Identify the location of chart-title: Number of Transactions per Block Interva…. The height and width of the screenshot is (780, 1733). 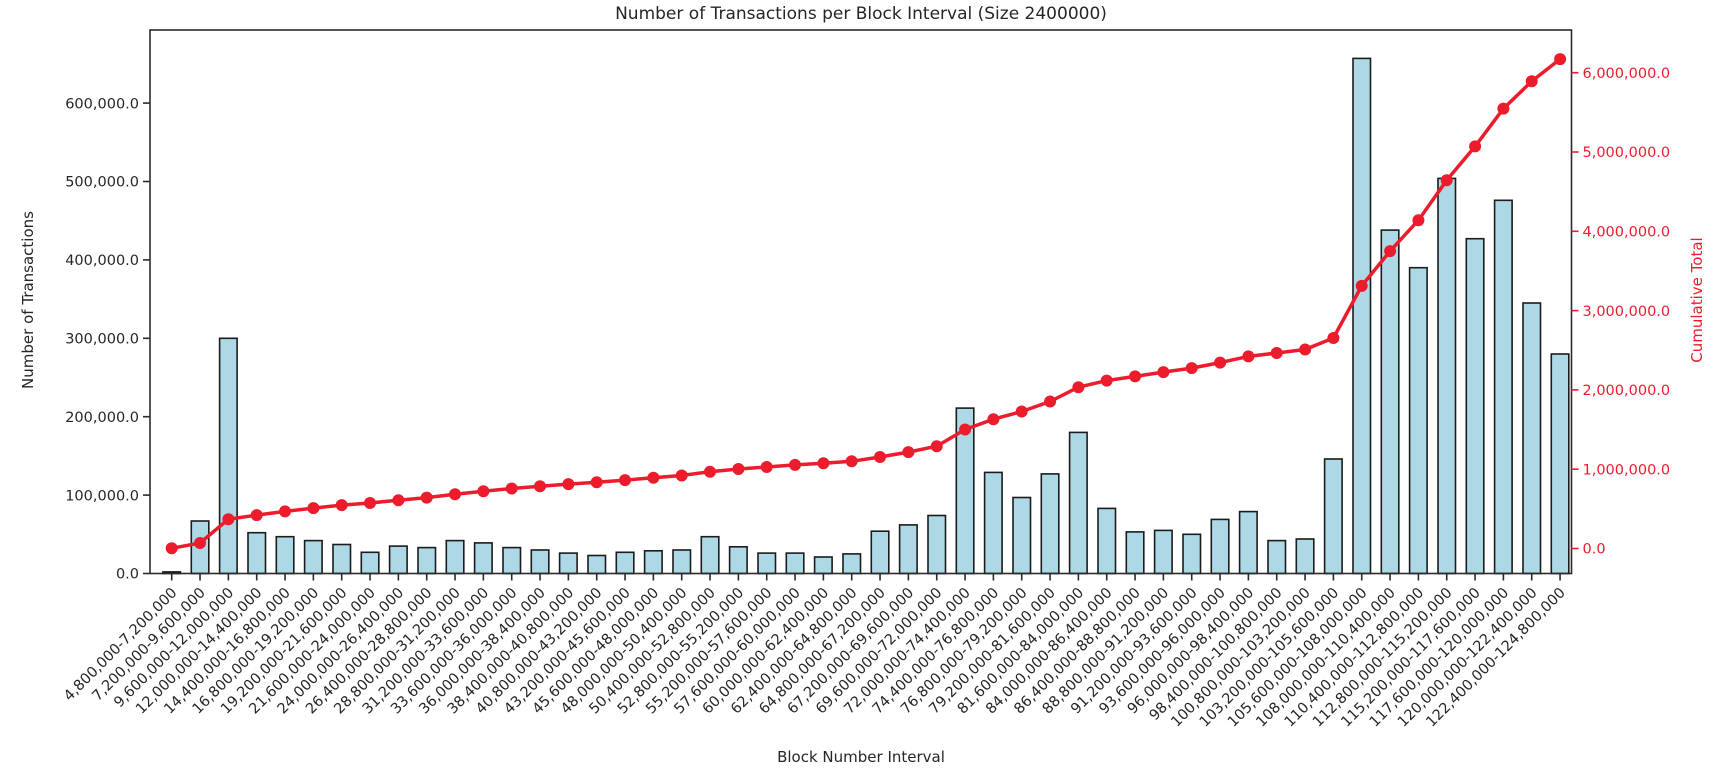
(861, 14).